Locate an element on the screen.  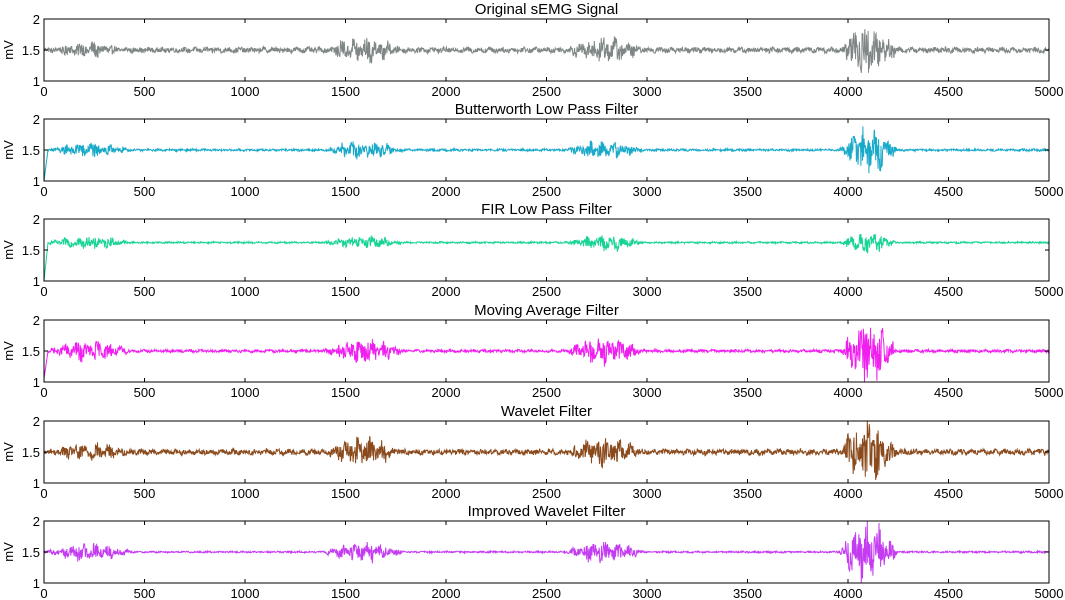
subplot-title: Improved Wavelet Filter is located at coordinates (547, 511).